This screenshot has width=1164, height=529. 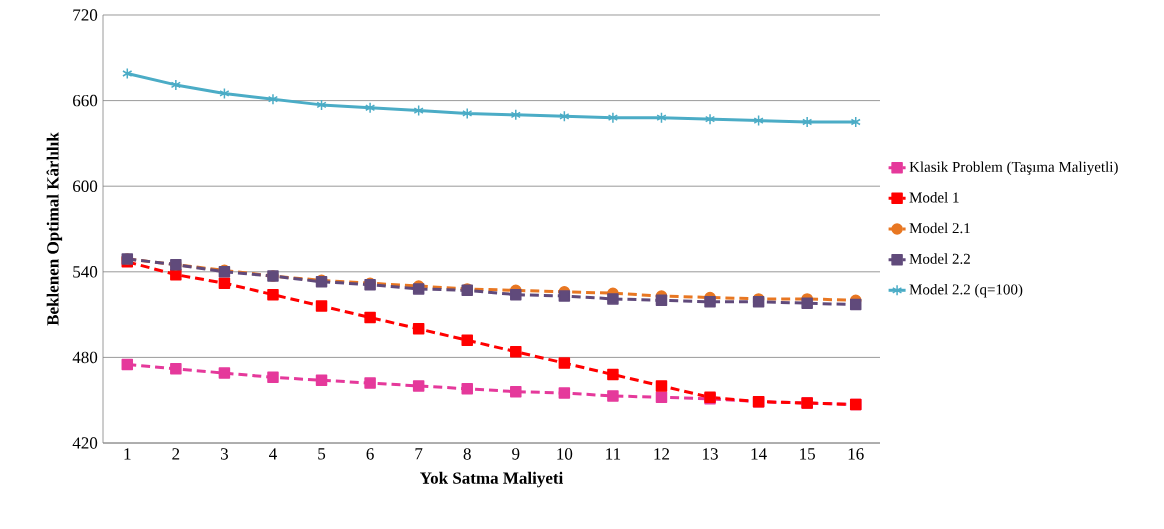 What do you see at coordinates (85, 272) in the screenshot?
I see `y-tick-label: 540` at bounding box center [85, 272].